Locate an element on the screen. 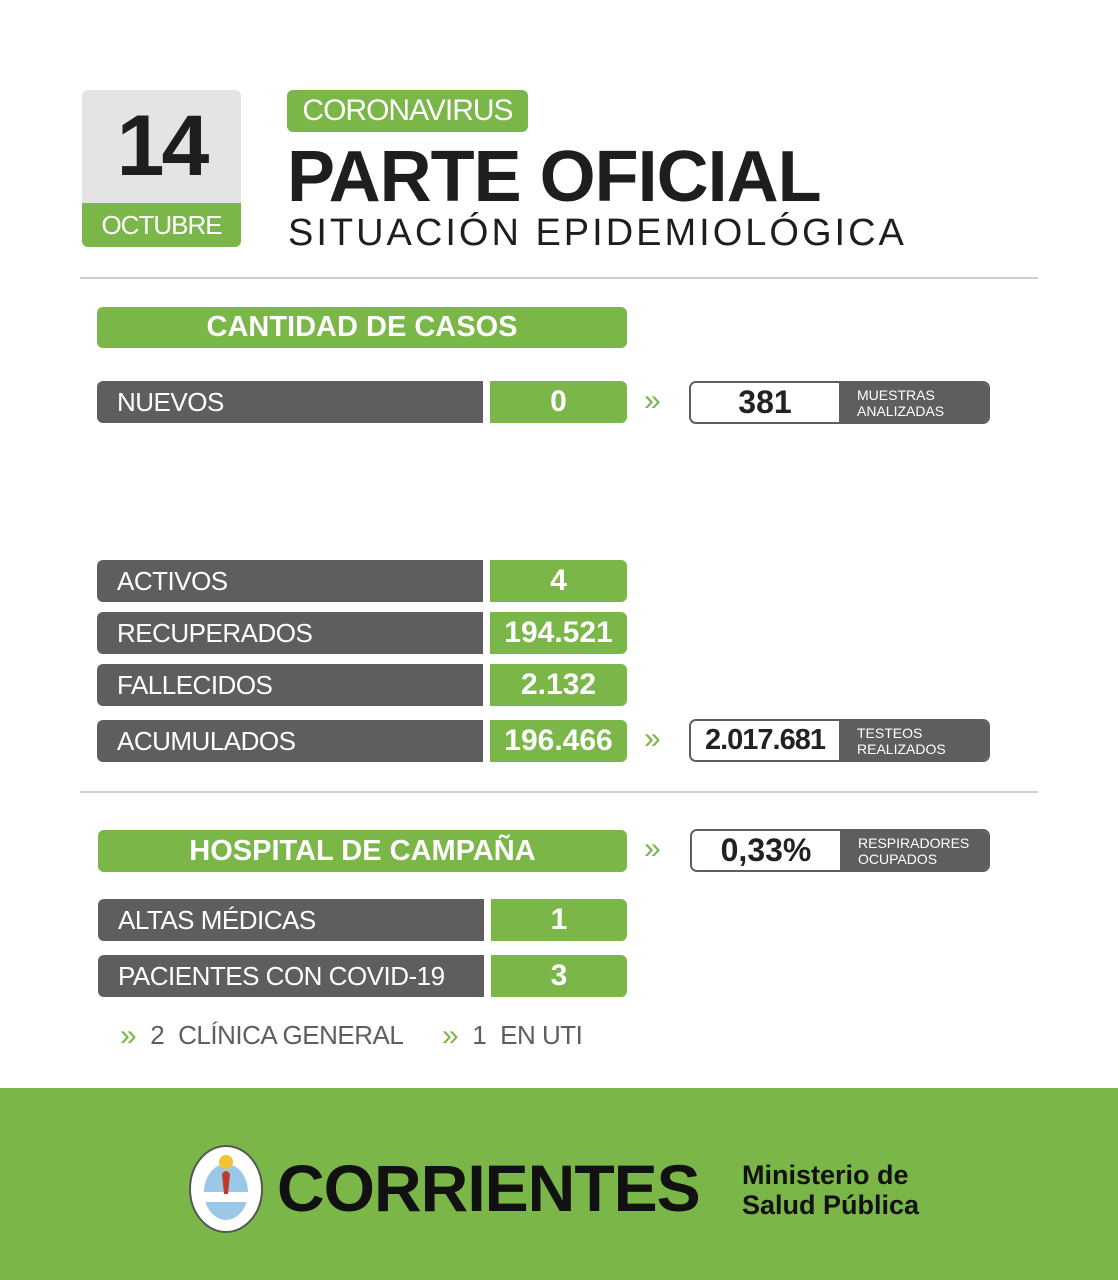 This screenshot has height=1280, width=1118. recuperados-value: 194.521 is located at coordinates (558, 633).